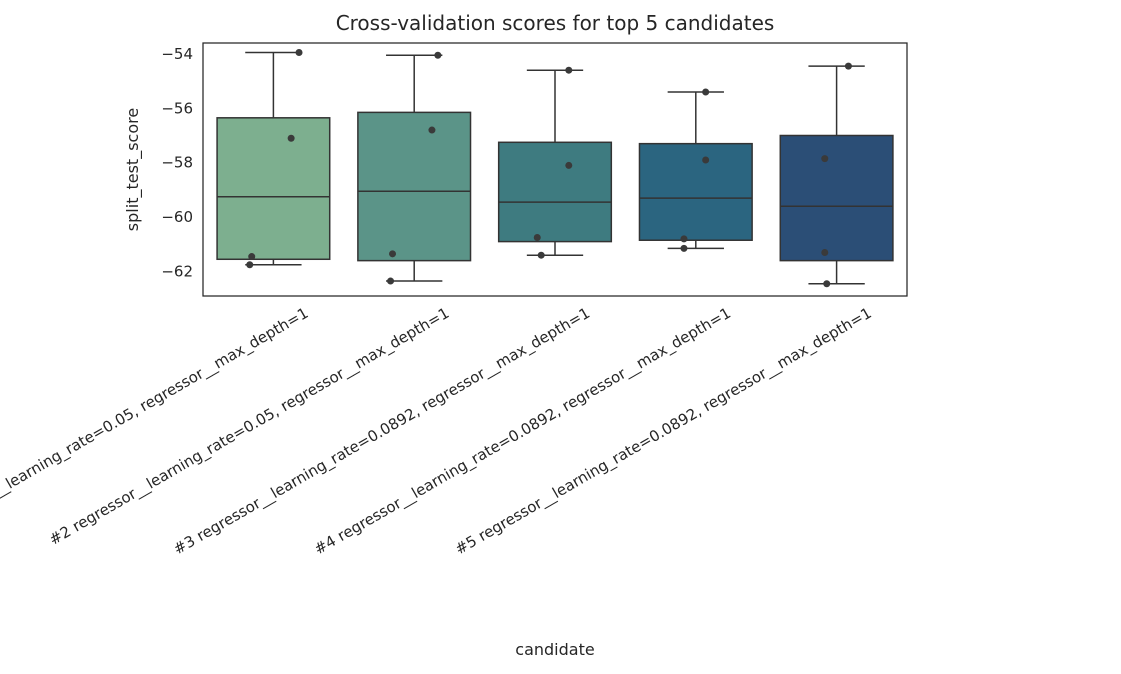 The width and height of the screenshot is (1121, 674). What do you see at coordinates (554, 649) in the screenshot?
I see `x-axis-label: candidate` at bounding box center [554, 649].